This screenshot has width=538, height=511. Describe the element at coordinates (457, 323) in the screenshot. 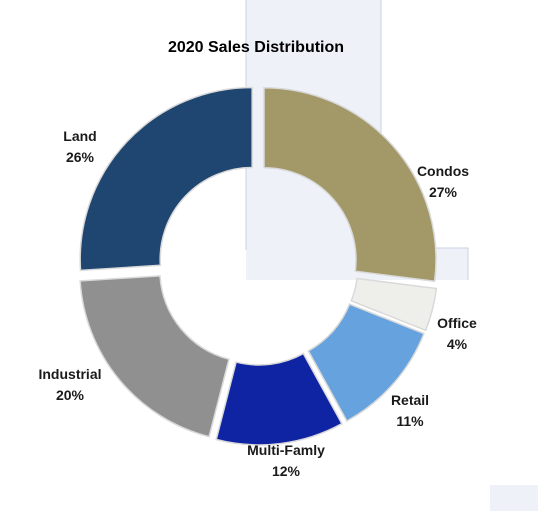

I see `slice-label-office: Office` at that location.